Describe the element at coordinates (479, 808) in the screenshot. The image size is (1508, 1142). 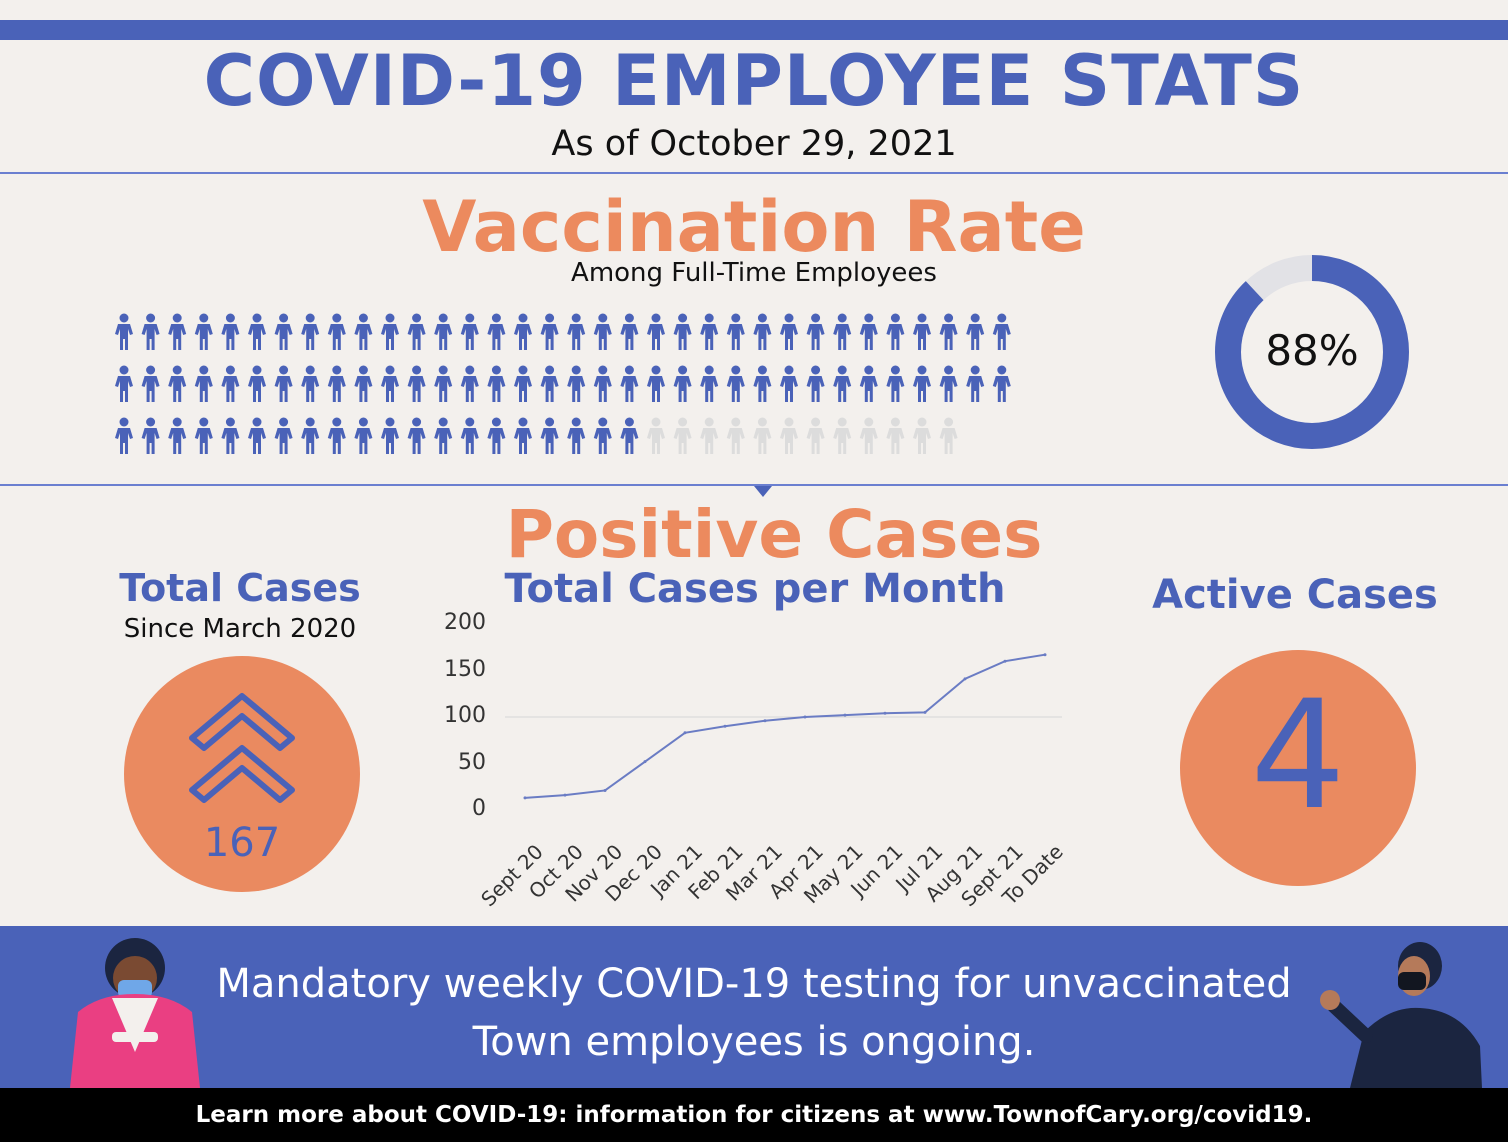
I see `y-tick-label: 0` at that location.